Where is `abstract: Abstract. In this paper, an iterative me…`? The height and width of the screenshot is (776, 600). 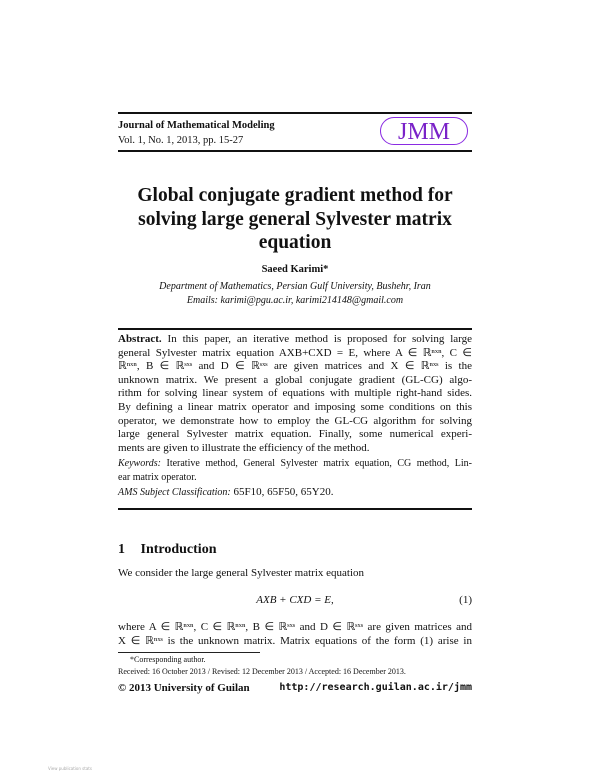
abstract: Abstract. In this paper, an iterative me… is located at coordinates (295, 394).